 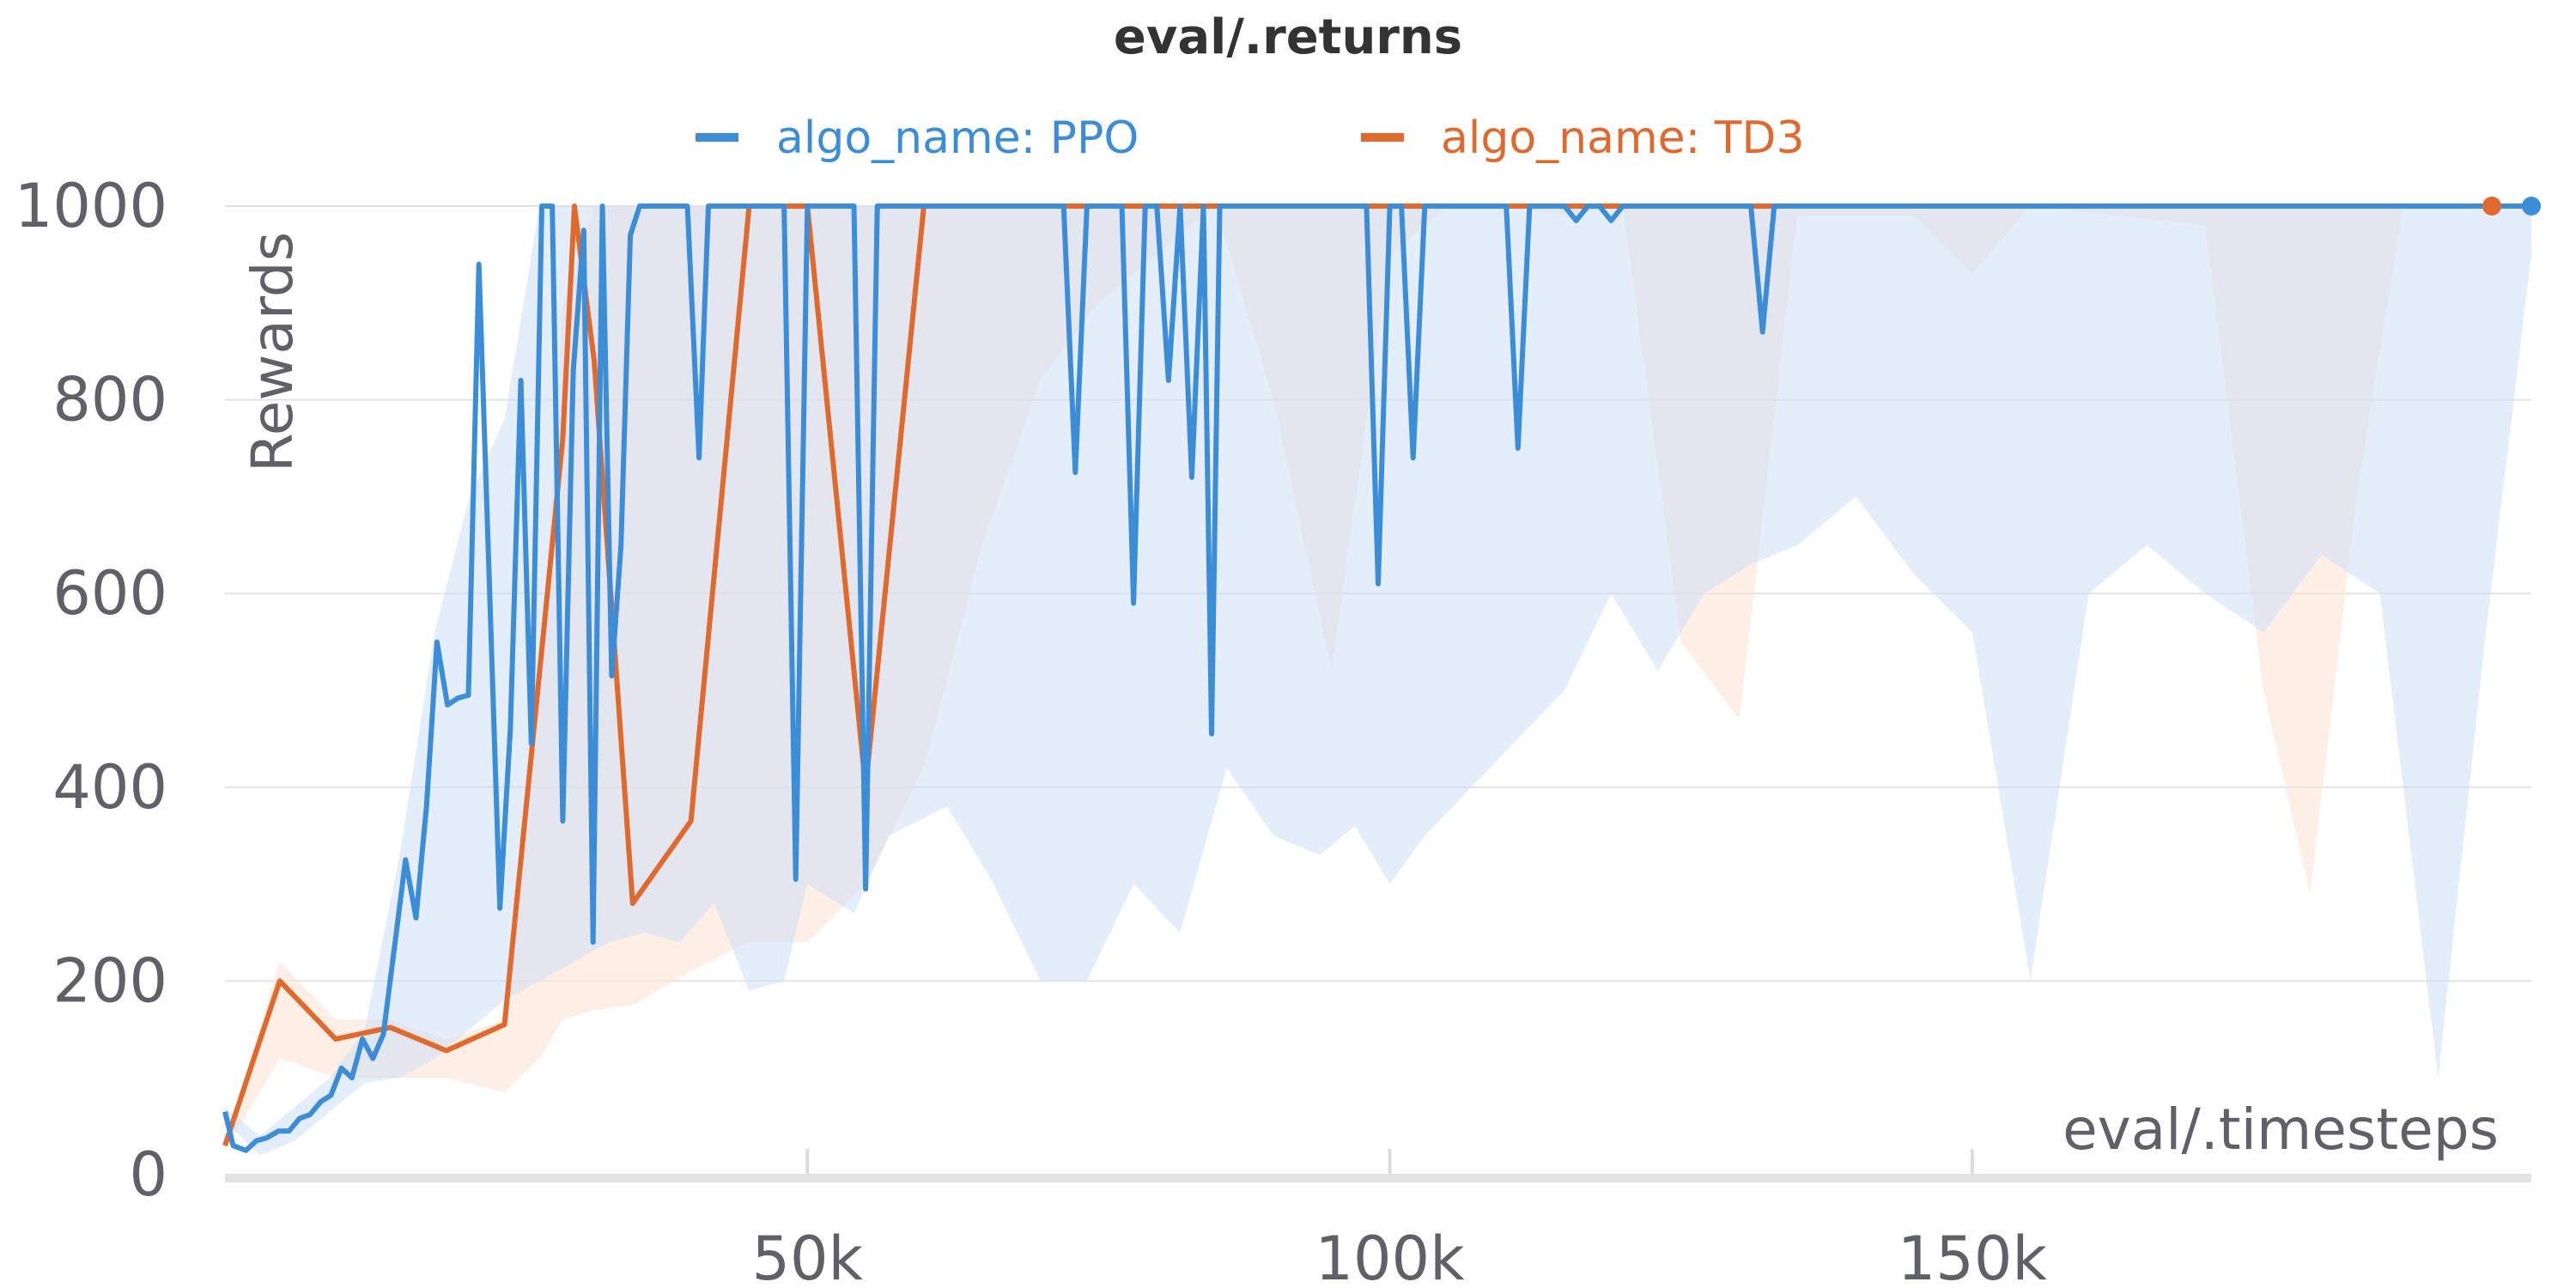 What do you see at coordinates (109, 594) in the screenshot?
I see `y-tick-label: 600` at bounding box center [109, 594].